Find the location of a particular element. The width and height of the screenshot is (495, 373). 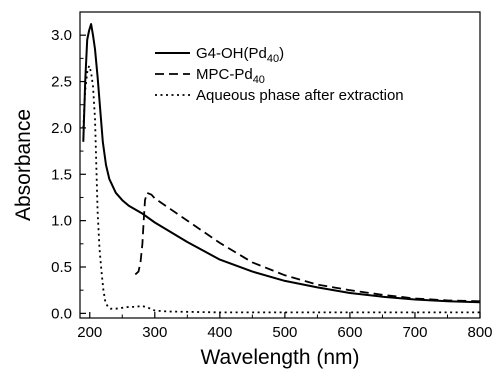

legend-label-end: ) is located at coordinates (281, 53).